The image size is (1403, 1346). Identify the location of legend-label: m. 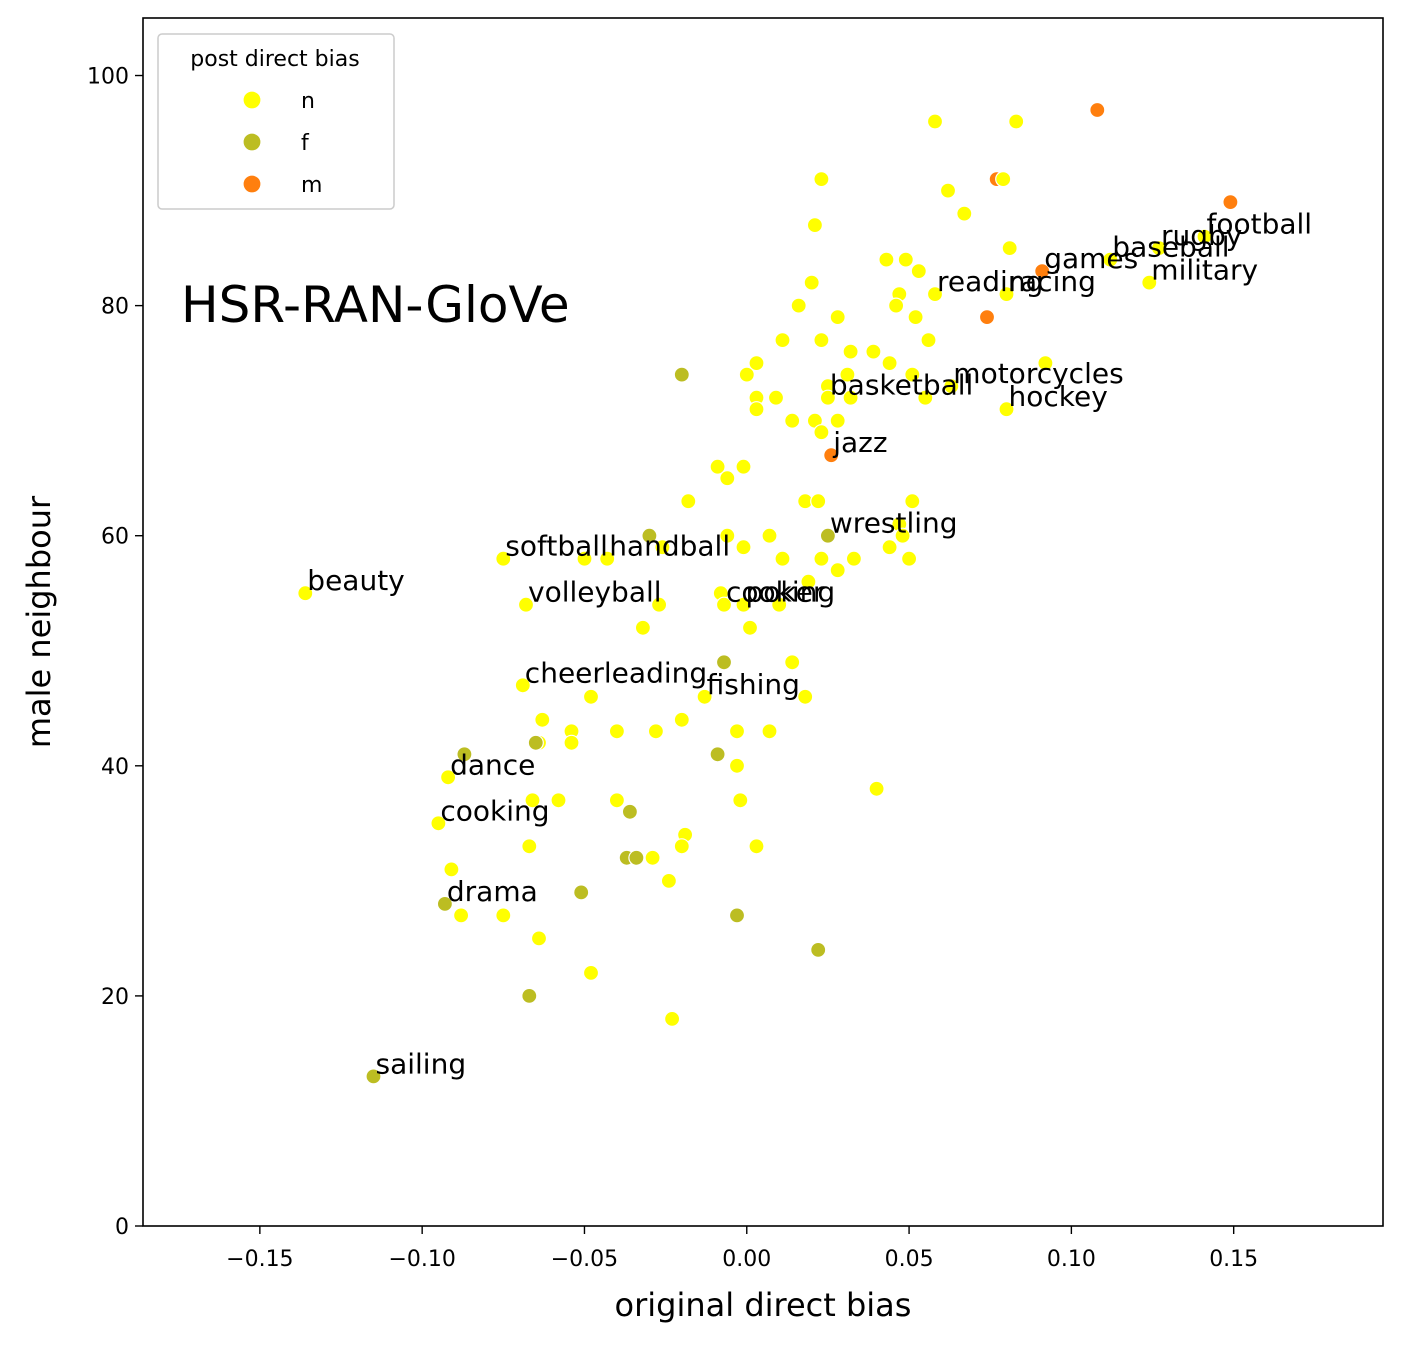
(311, 185).